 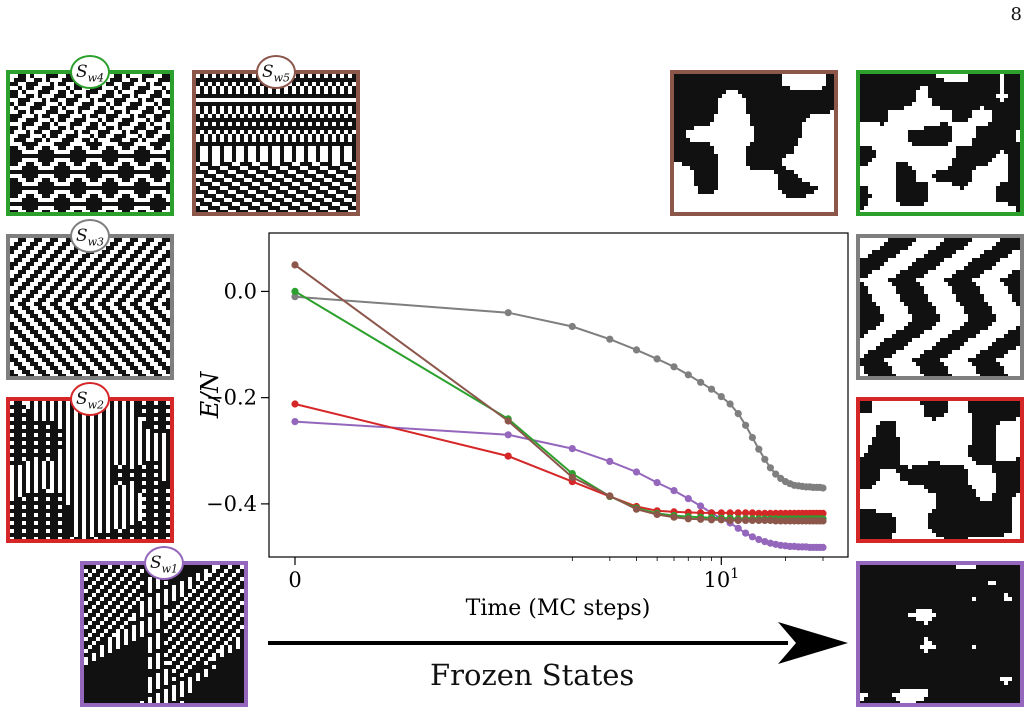 What do you see at coordinates (90, 236) in the screenshot?
I see `badge-sw3: Sw3` at bounding box center [90, 236].